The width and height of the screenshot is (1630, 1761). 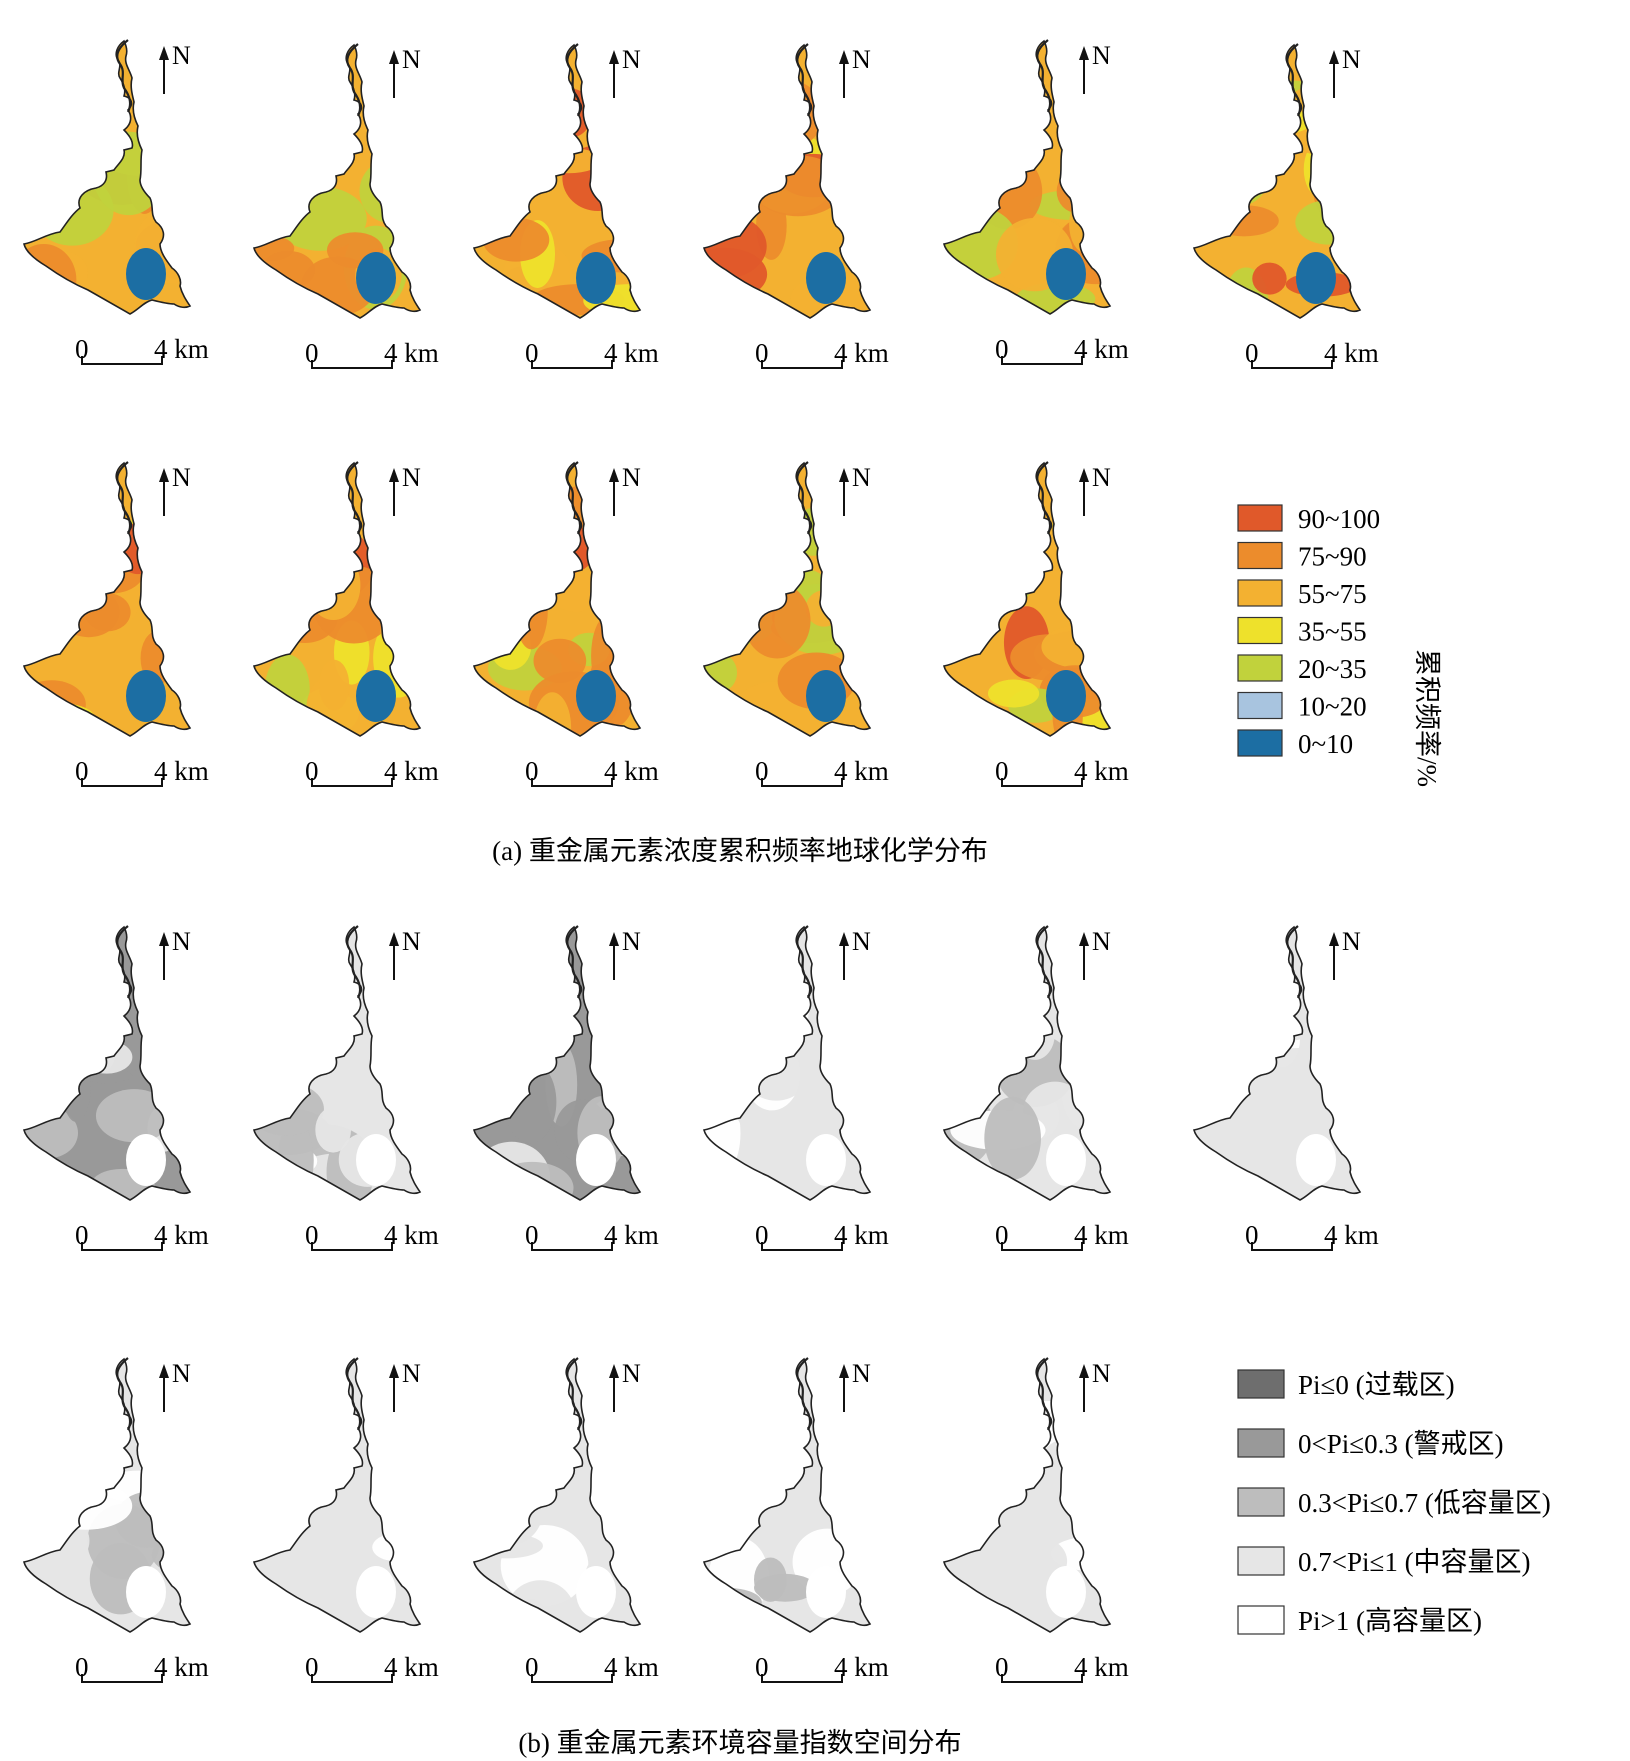 What do you see at coordinates (1390, 1621) in the screenshot?
I see `legend-b-label: Pi>1 (高容量区)` at bounding box center [1390, 1621].